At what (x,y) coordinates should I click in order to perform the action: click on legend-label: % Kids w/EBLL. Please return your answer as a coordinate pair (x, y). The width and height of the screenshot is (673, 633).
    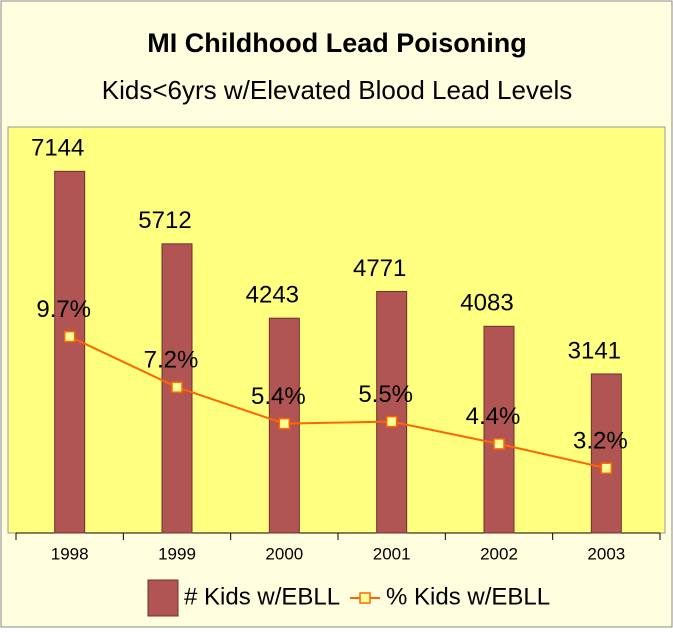
    Looking at the image, I should click on (468, 596).